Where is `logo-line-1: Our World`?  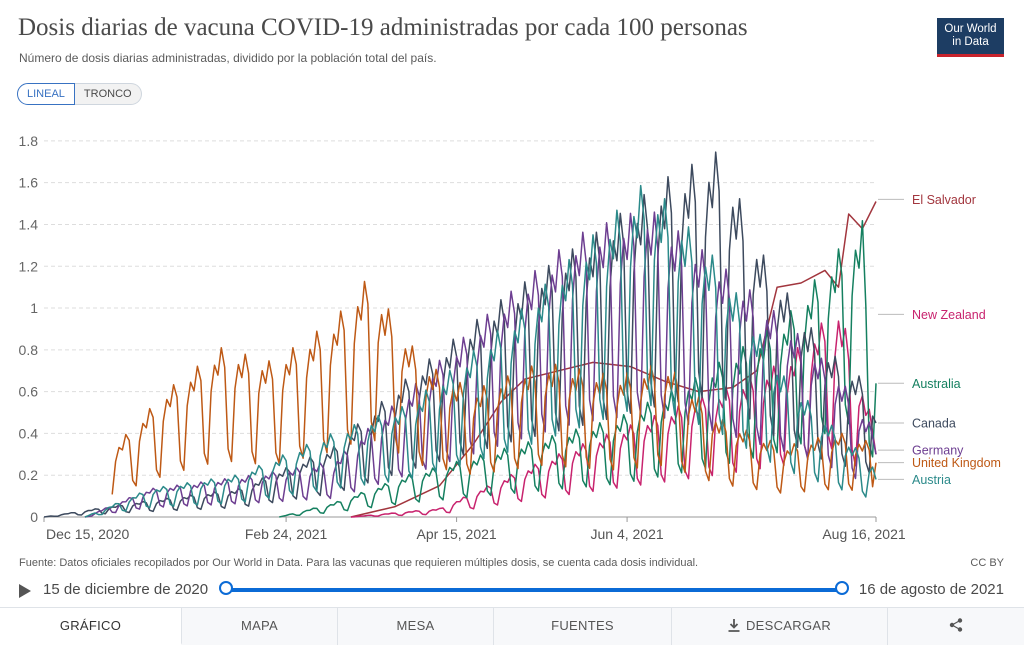
logo-line-1: Our World is located at coordinates (970, 29).